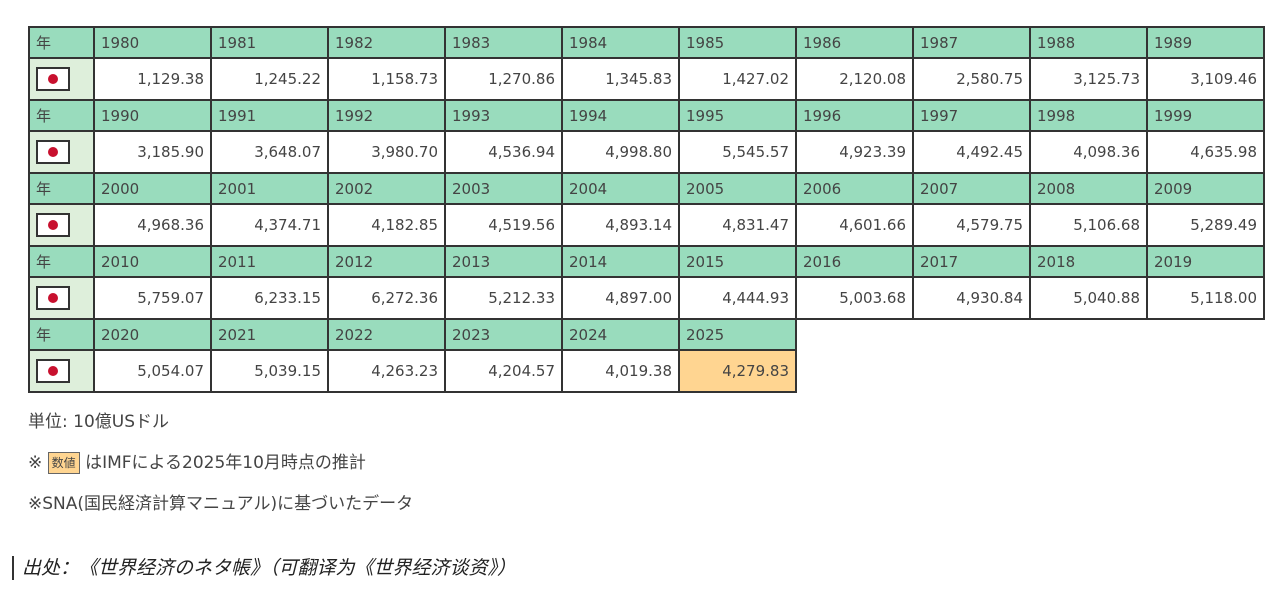 This screenshot has width=1288, height=604. What do you see at coordinates (221, 504) in the screenshot?
I see `sna-note: ※SNA(国民経済計算マニュアル)に基づいたデータ` at bounding box center [221, 504].